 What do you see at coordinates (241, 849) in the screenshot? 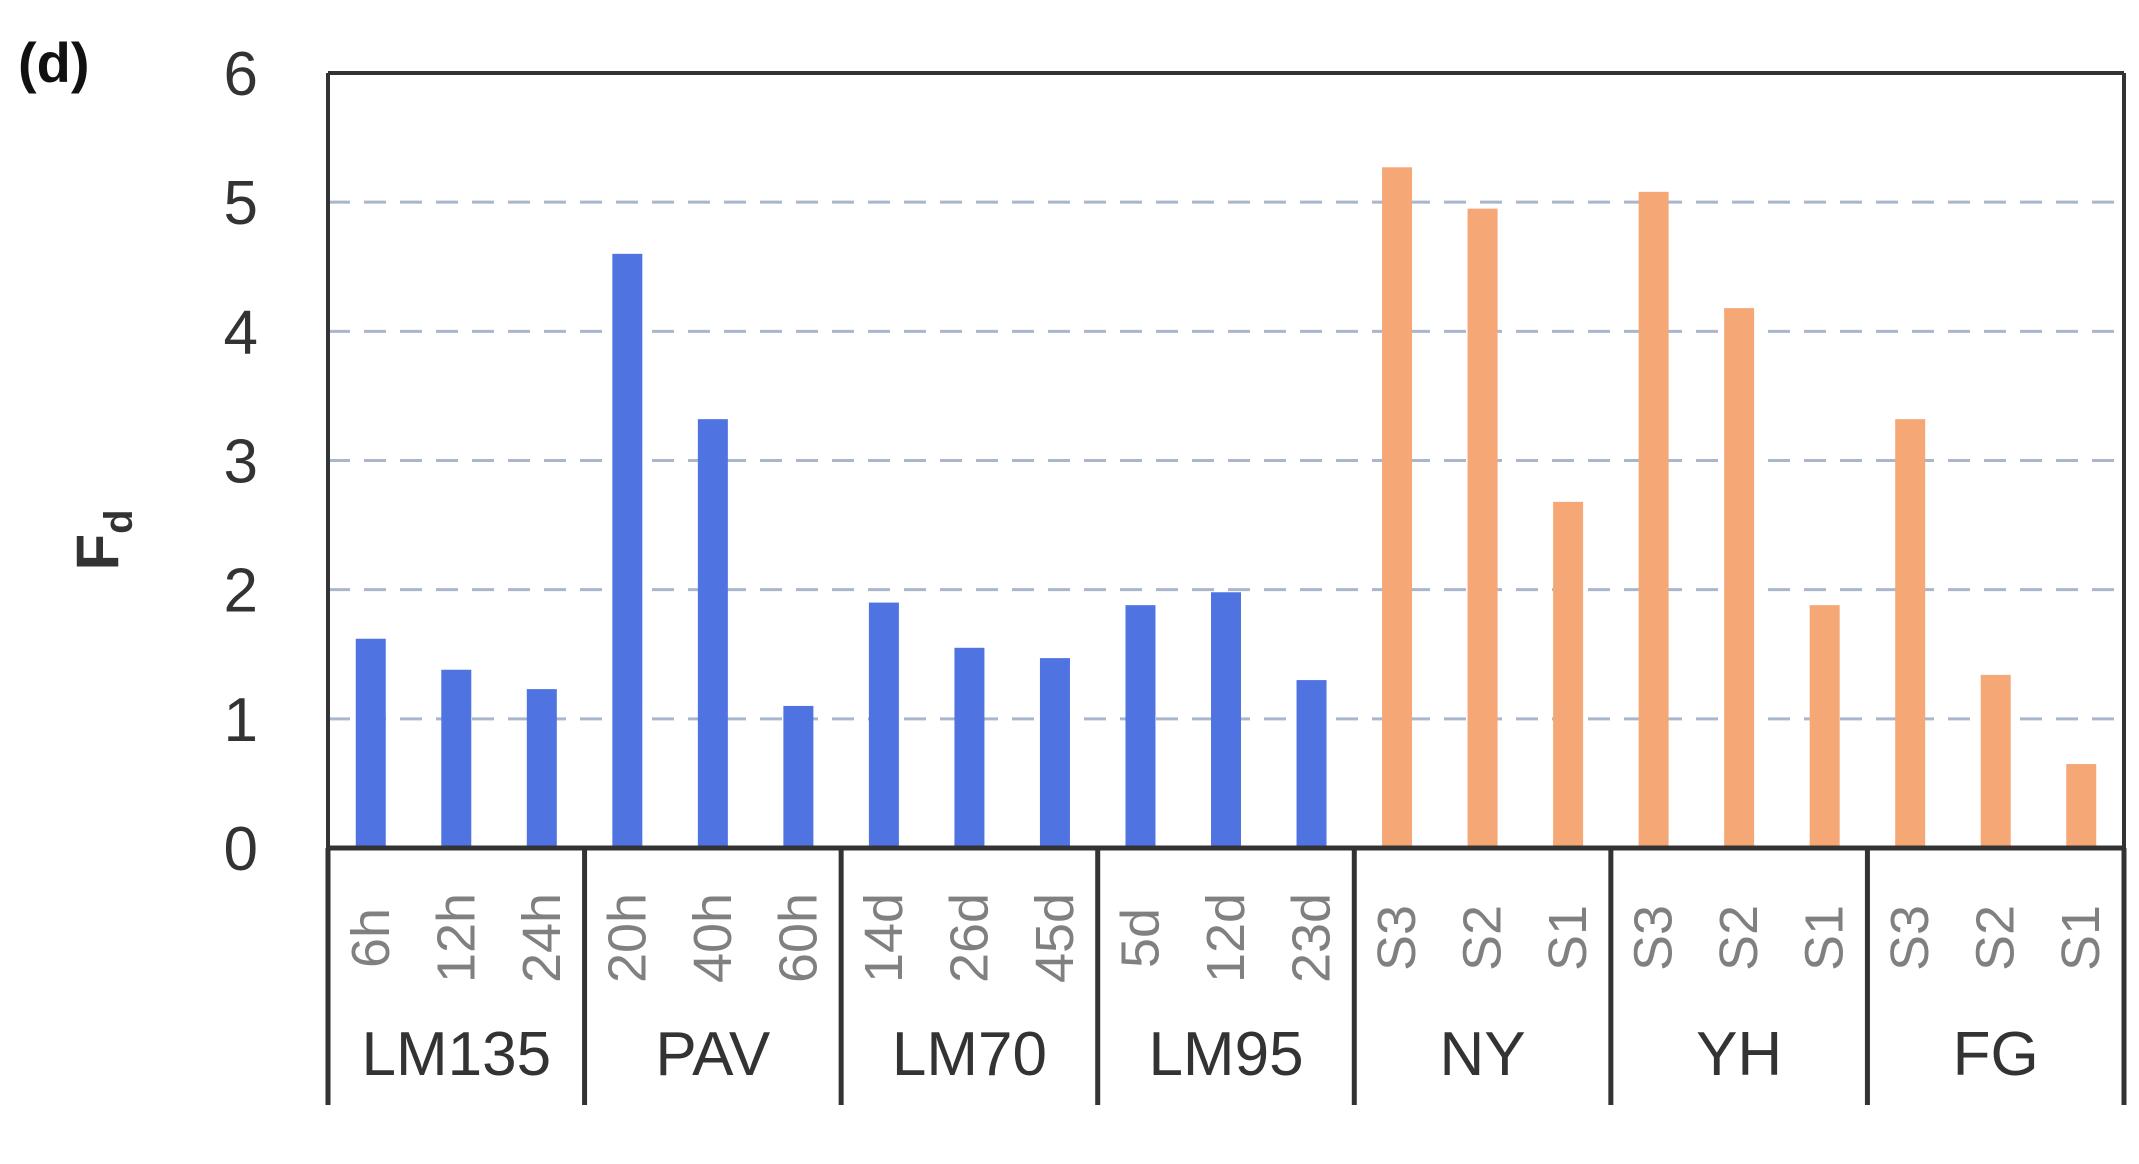
I see `y-tick-label-0: 0` at bounding box center [241, 849].